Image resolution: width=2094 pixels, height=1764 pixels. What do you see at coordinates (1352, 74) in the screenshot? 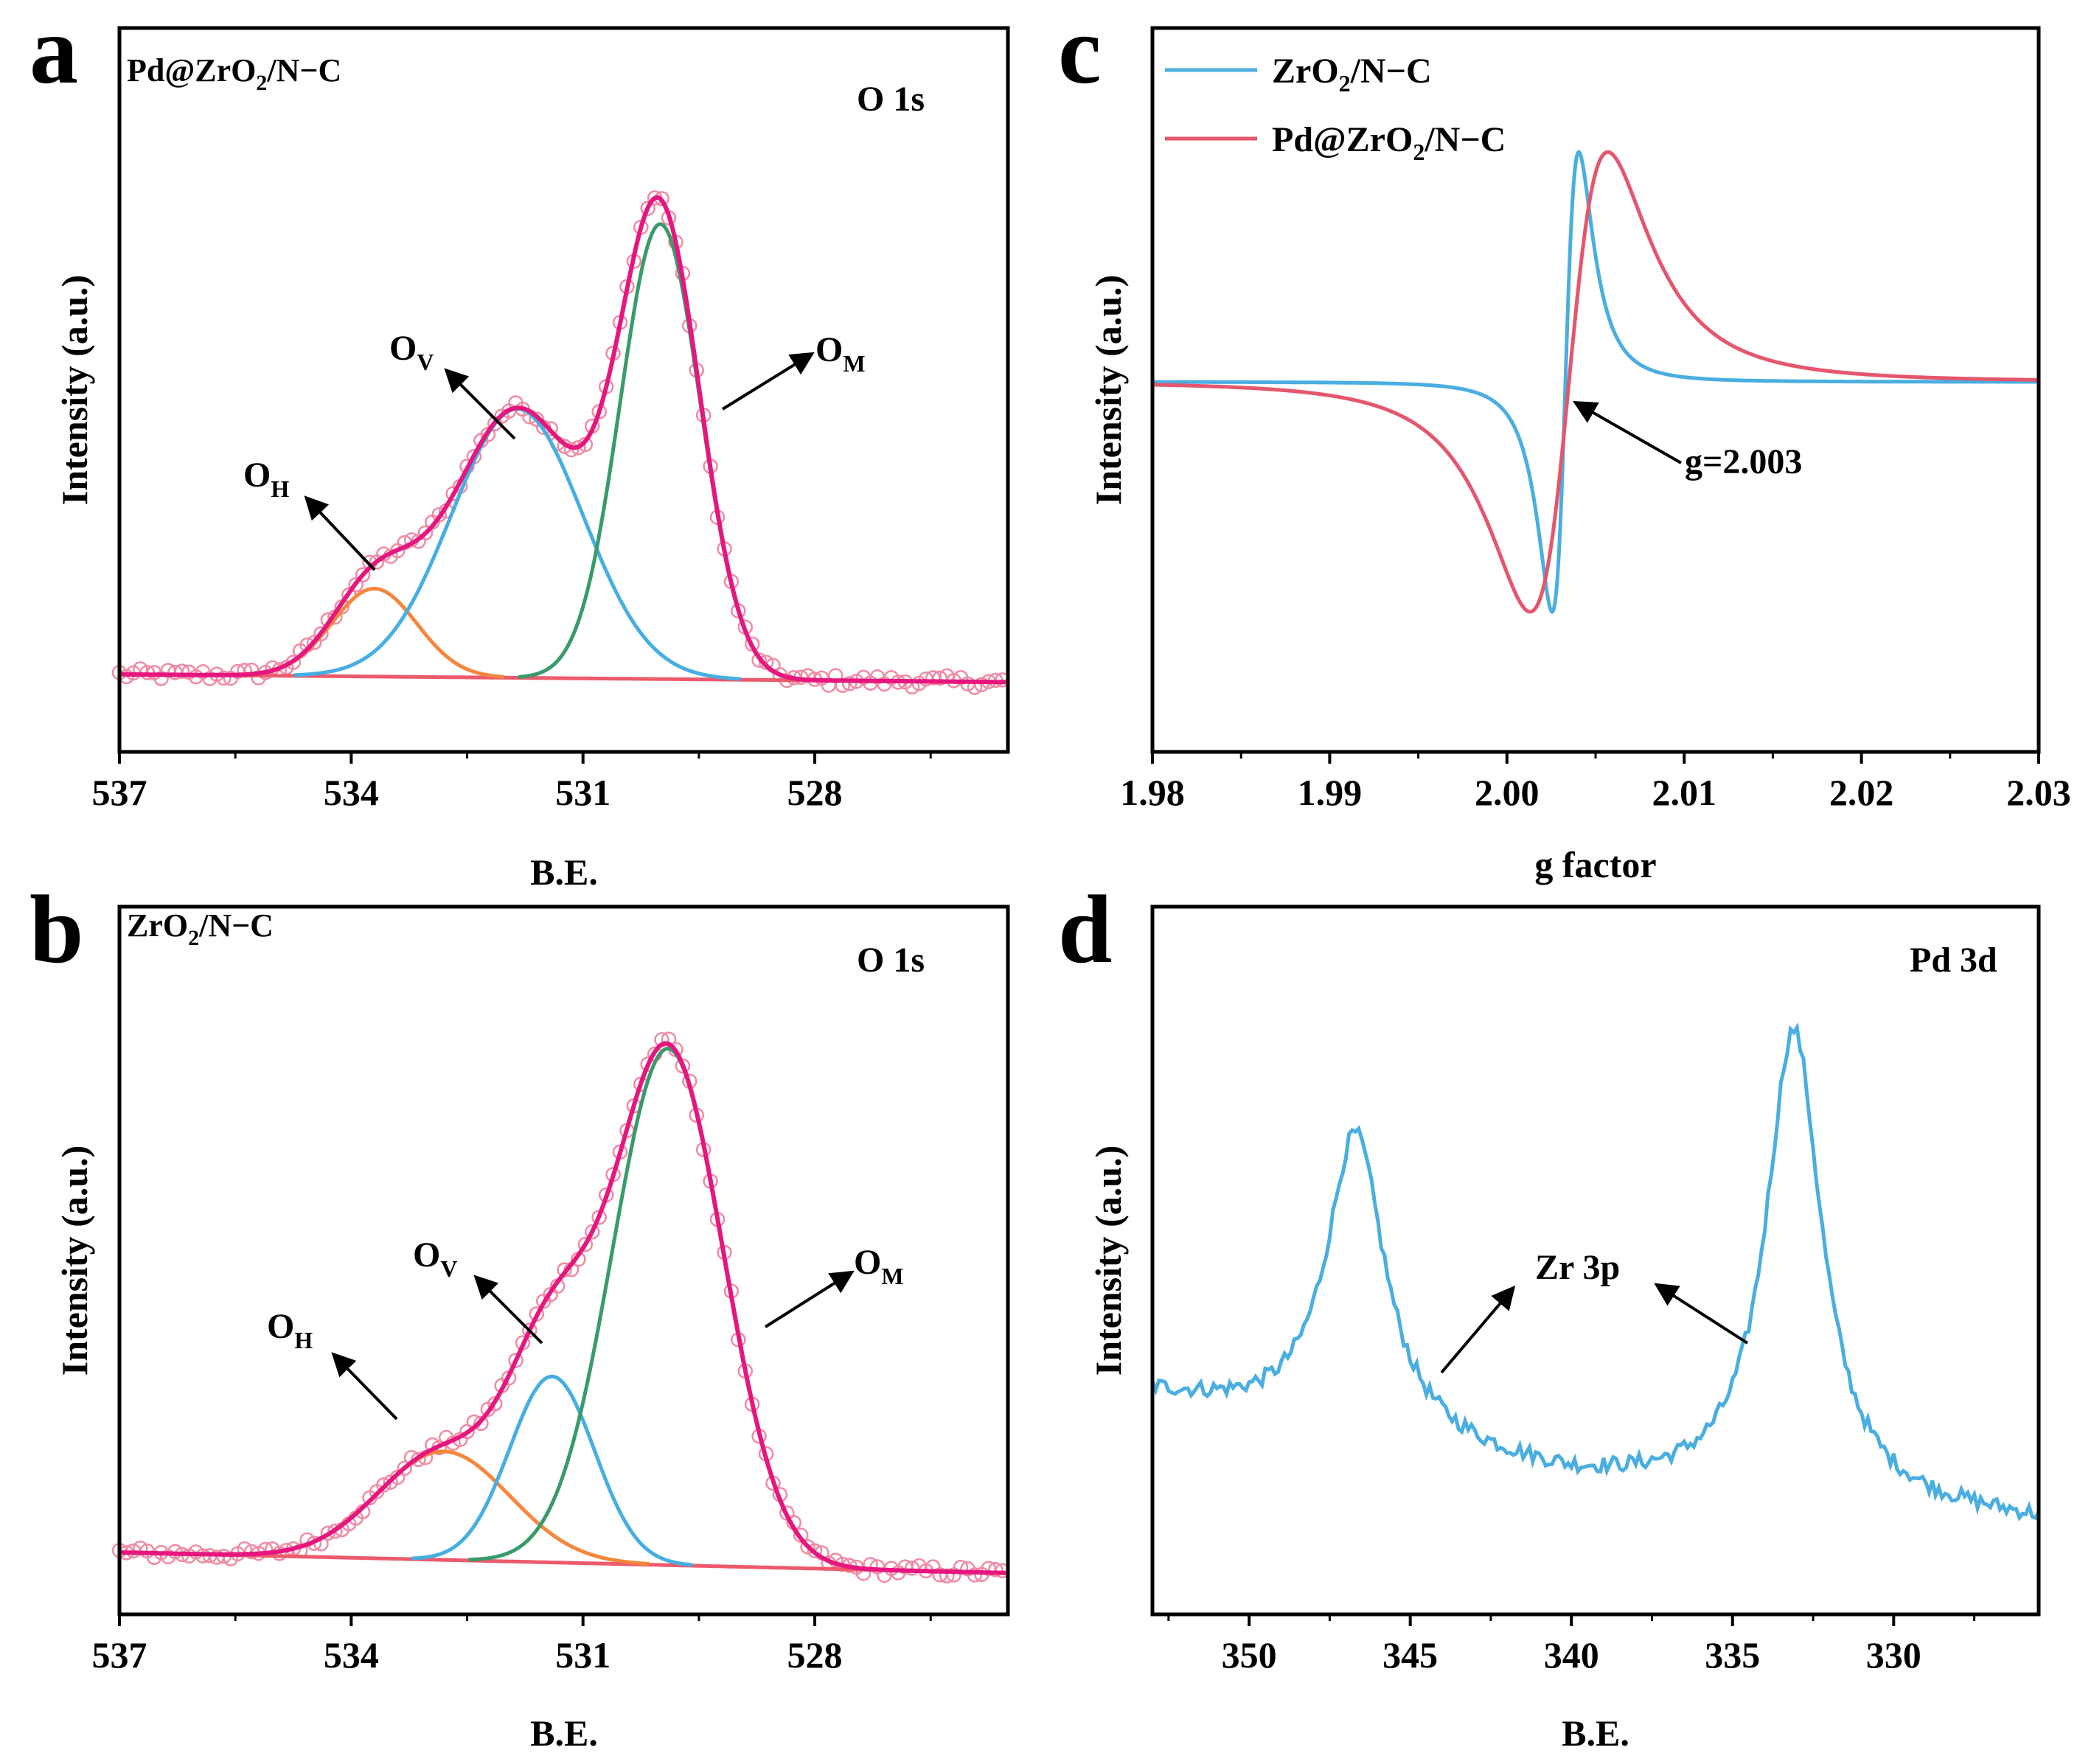
I see `legend-label-zro2: ZrO2/N−C` at bounding box center [1352, 74].